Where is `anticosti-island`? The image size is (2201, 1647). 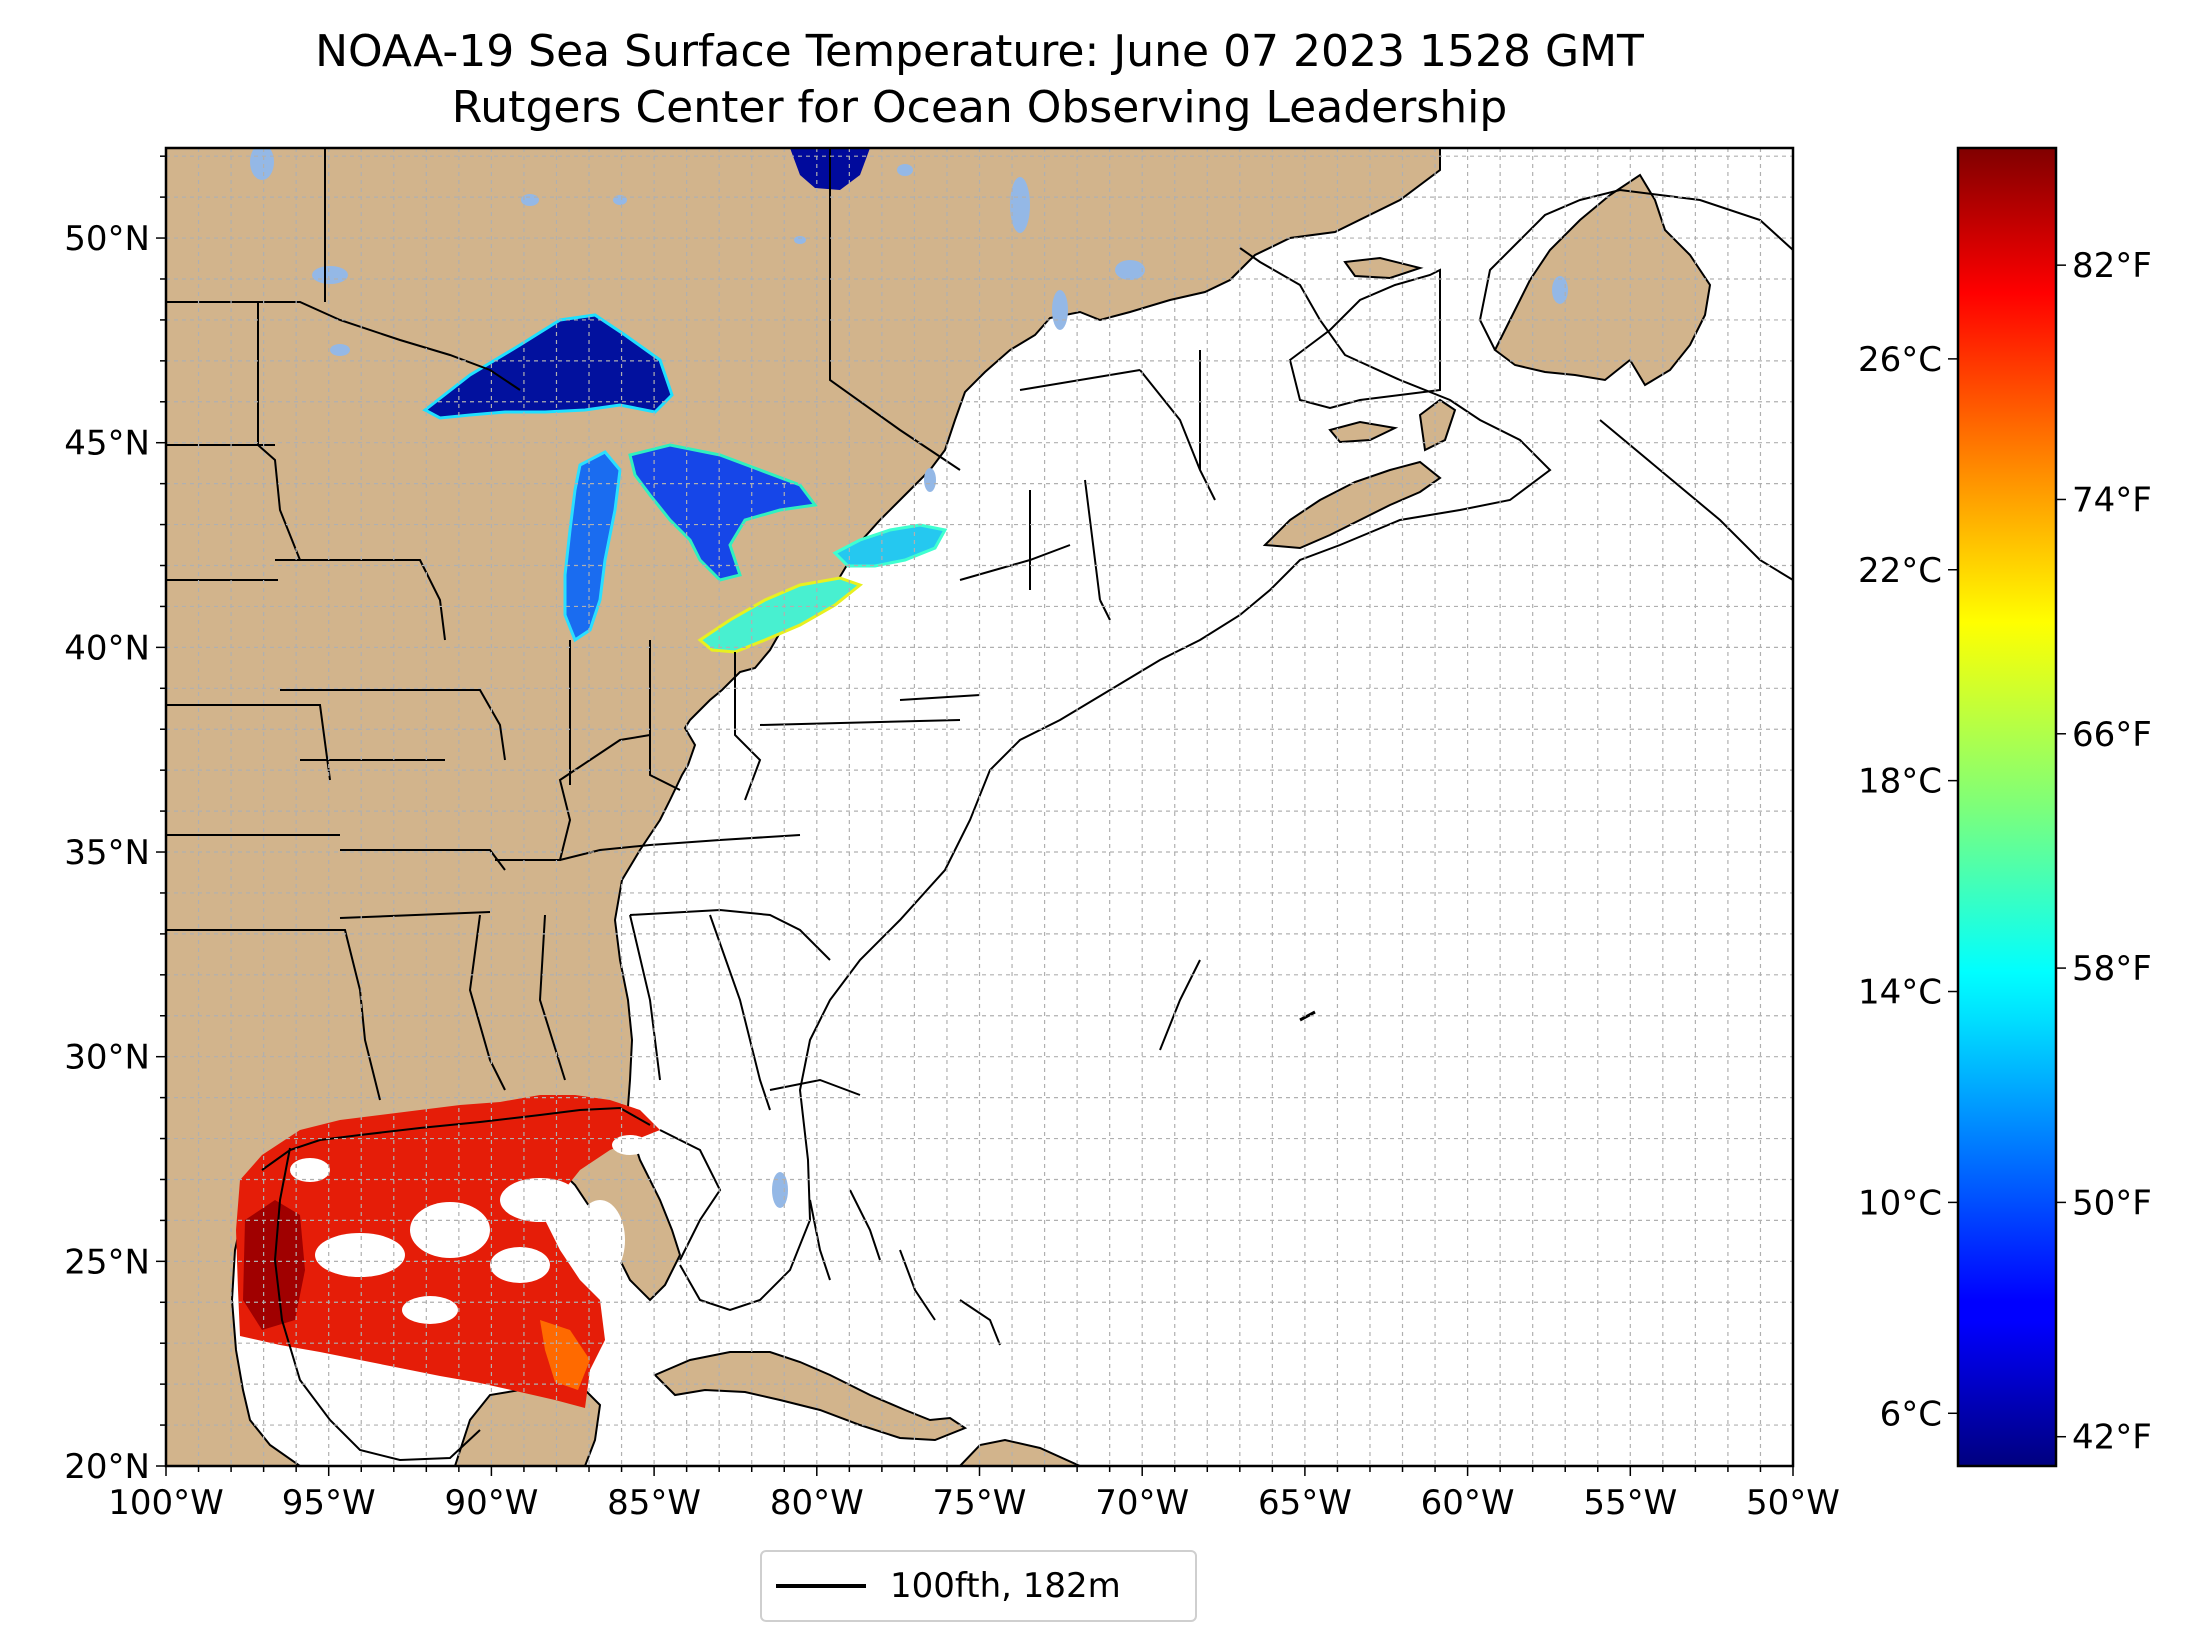 anticosti-island is located at coordinates (1383, 268).